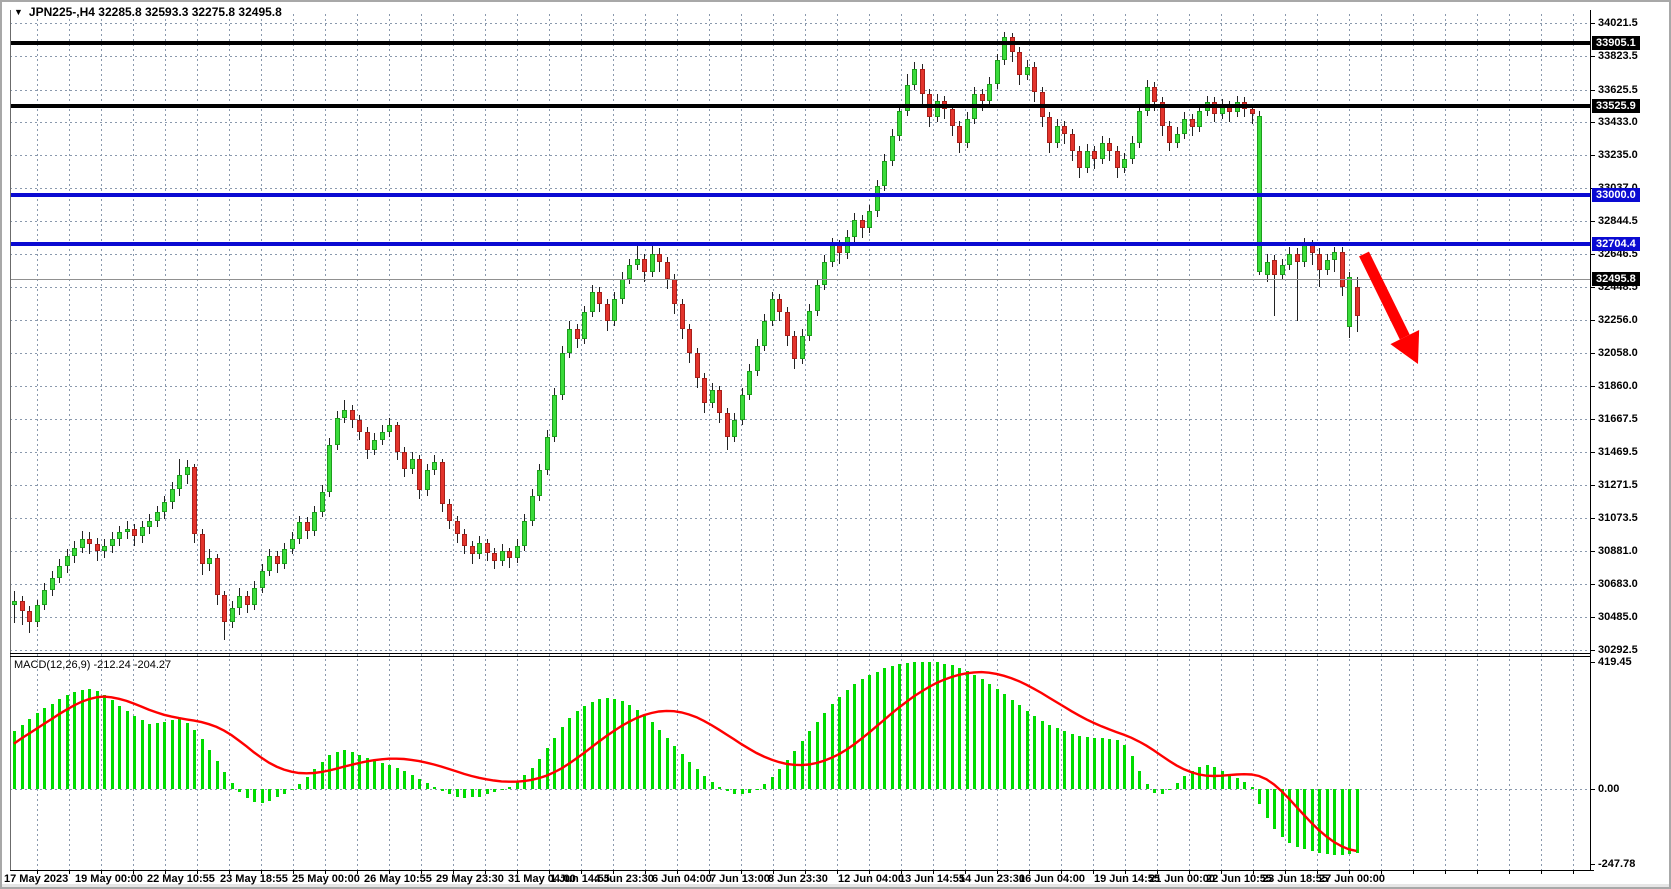 Image resolution: width=1671 pixels, height=889 pixels. What do you see at coordinates (1384, 295) in the screenshot?
I see `trend-arrow-shaft` at bounding box center [1384, 295].